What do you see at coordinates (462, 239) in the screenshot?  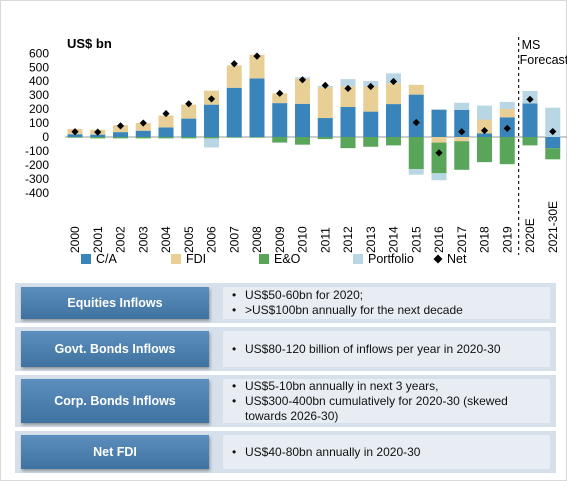 I see `x-tick-label: 2017` at bounding box center [462, 239].